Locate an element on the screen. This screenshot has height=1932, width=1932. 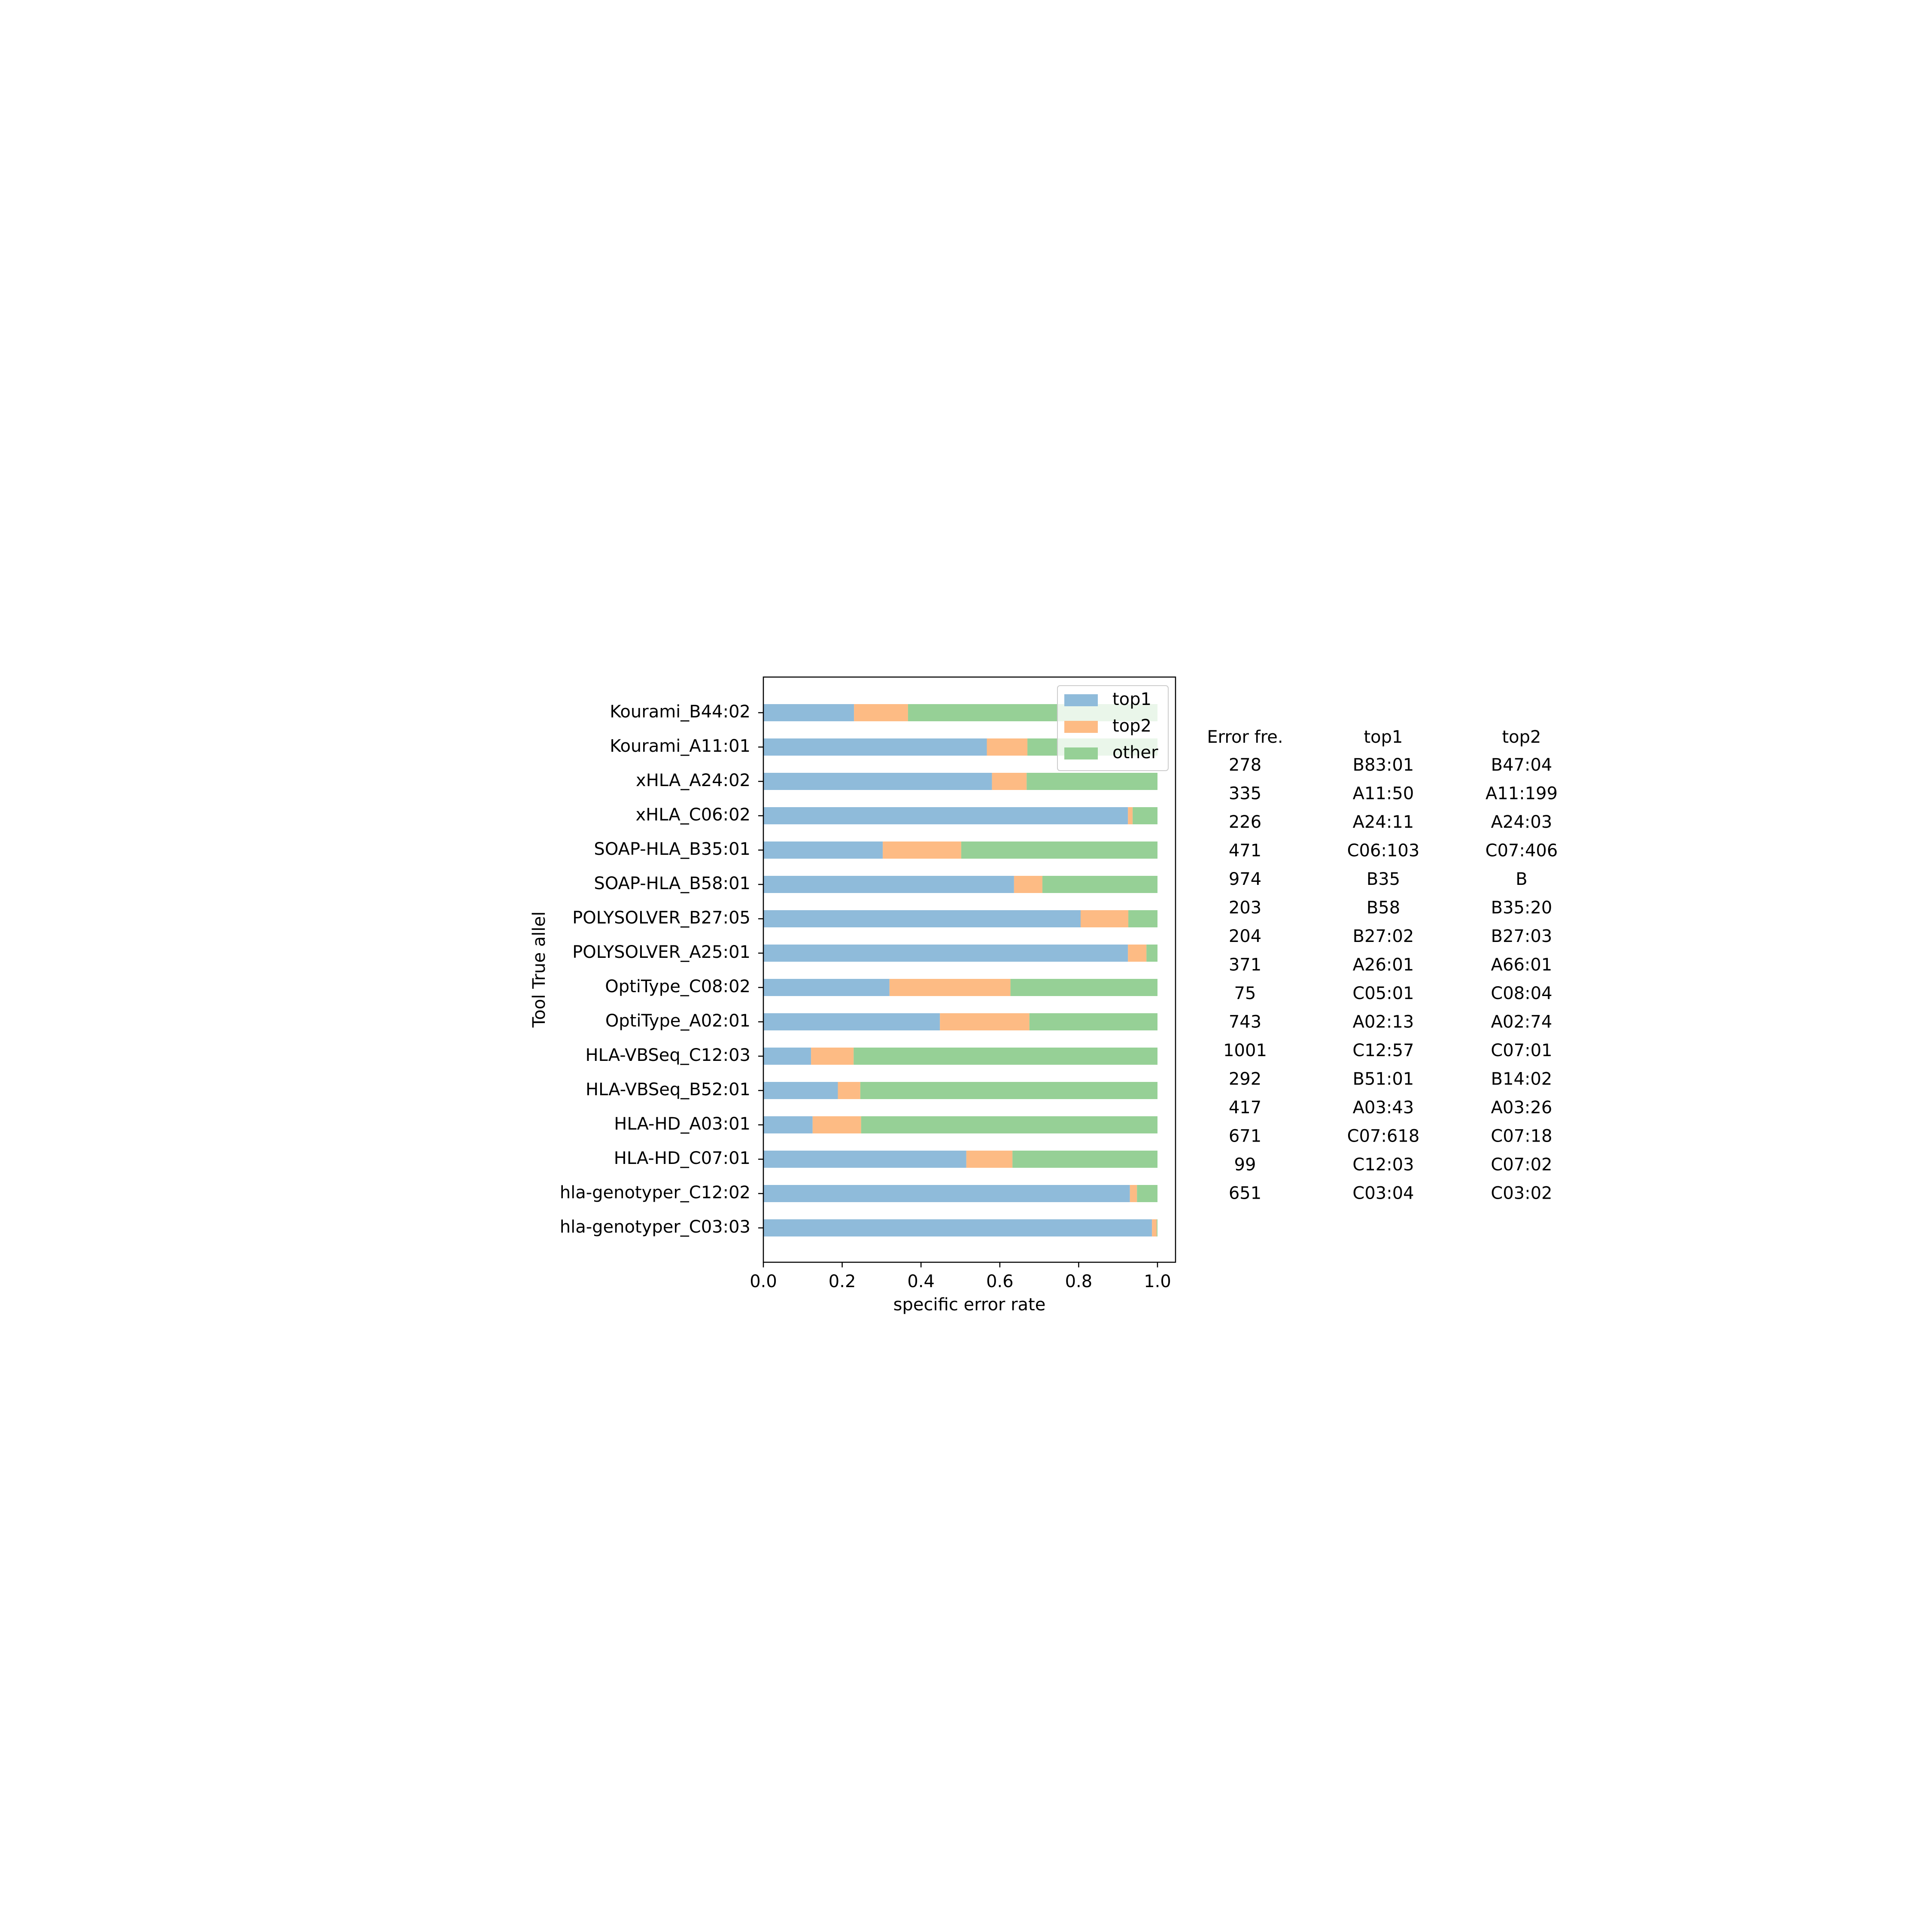
y-tick-label: HLA-VBSeq_B52:01 is located at coordinates (668, 1090).